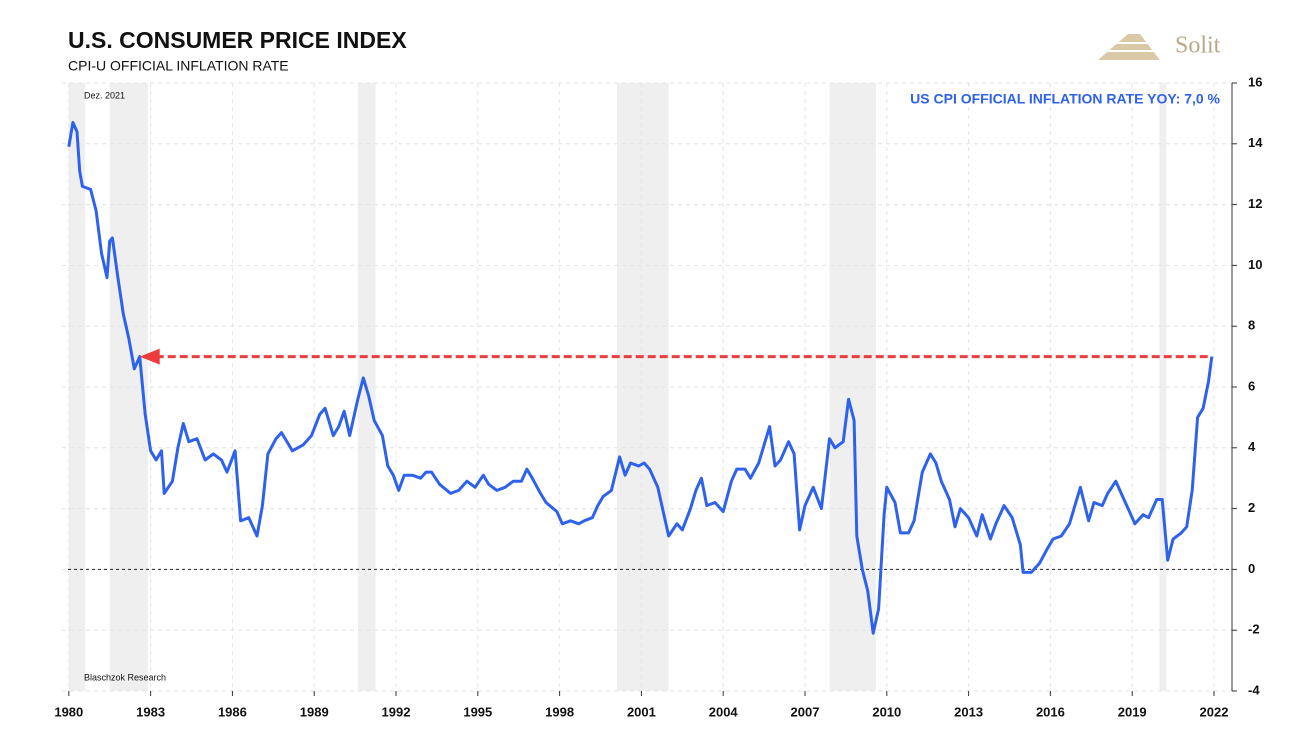 Image resolution: width=1307 pixels, height=734 pixels. Describe the element at coordinates (68, 711) in the screenshot. I see `x-tick-label: 1980` at that location.